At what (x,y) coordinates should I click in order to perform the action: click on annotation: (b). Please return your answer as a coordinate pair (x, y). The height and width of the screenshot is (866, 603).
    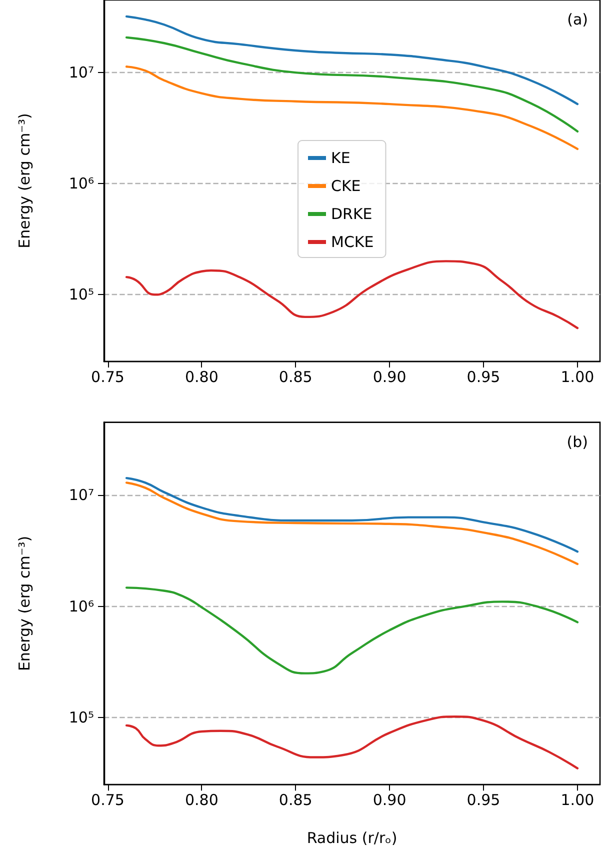
    Looking at the image, I should click on (577, 441).